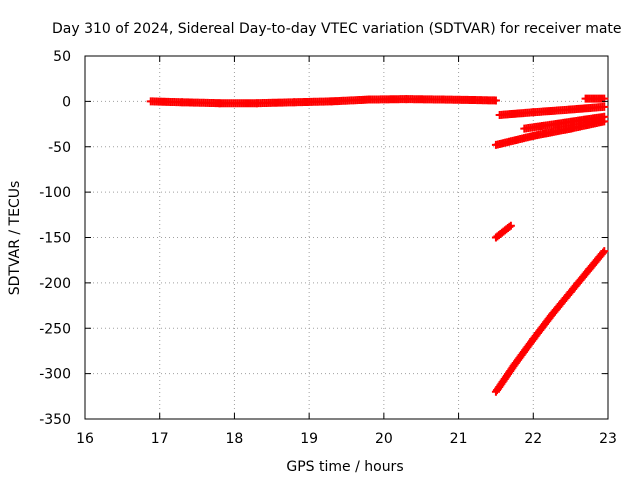 The image size is (640, 480). I want to click on x-tick-label: 16, so click(85, 439).